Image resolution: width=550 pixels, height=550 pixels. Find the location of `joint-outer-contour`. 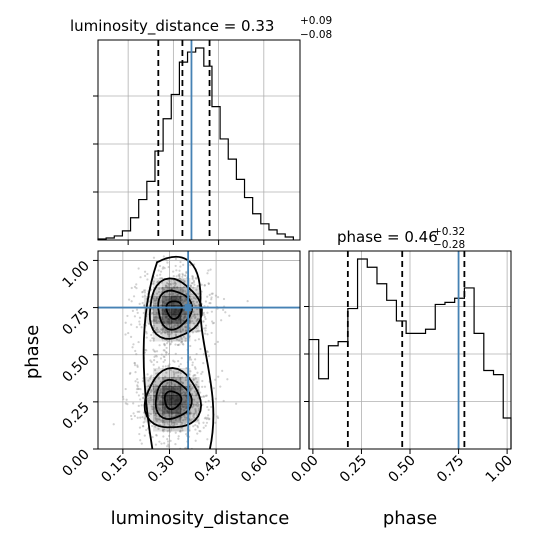

joint-outer-contour is located at coordinates (178, 352).